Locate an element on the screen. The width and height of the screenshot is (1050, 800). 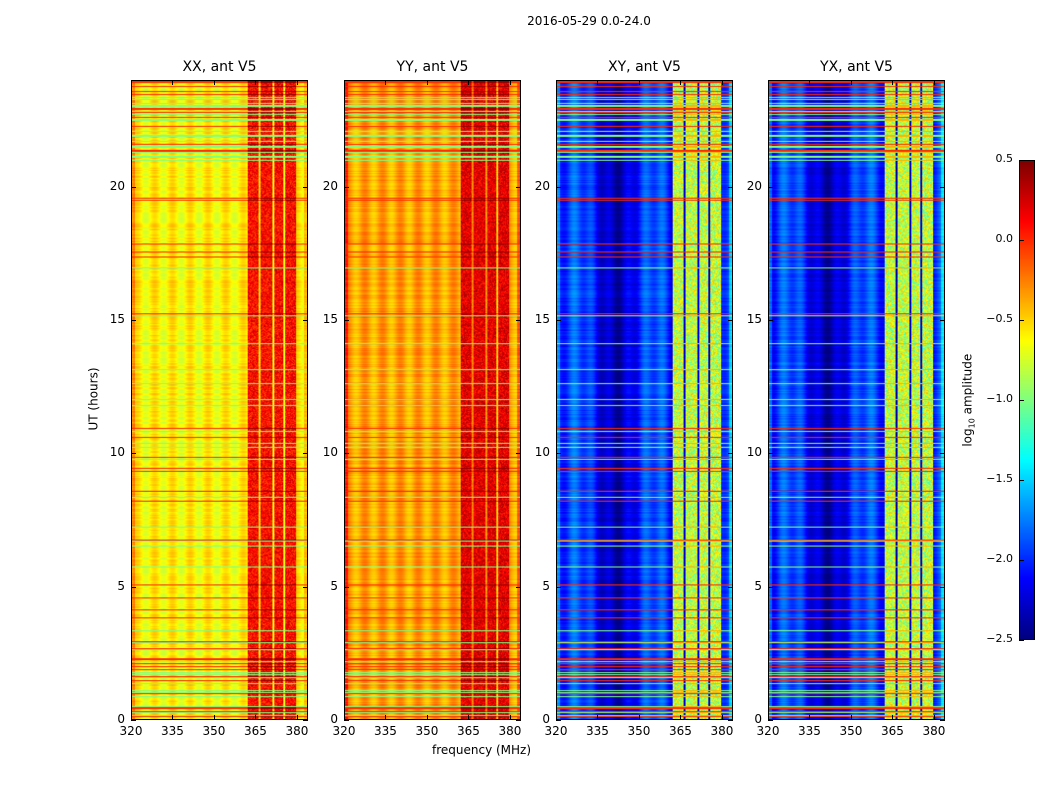
colorbar-label-log: log is located at coordinates (967, 437).